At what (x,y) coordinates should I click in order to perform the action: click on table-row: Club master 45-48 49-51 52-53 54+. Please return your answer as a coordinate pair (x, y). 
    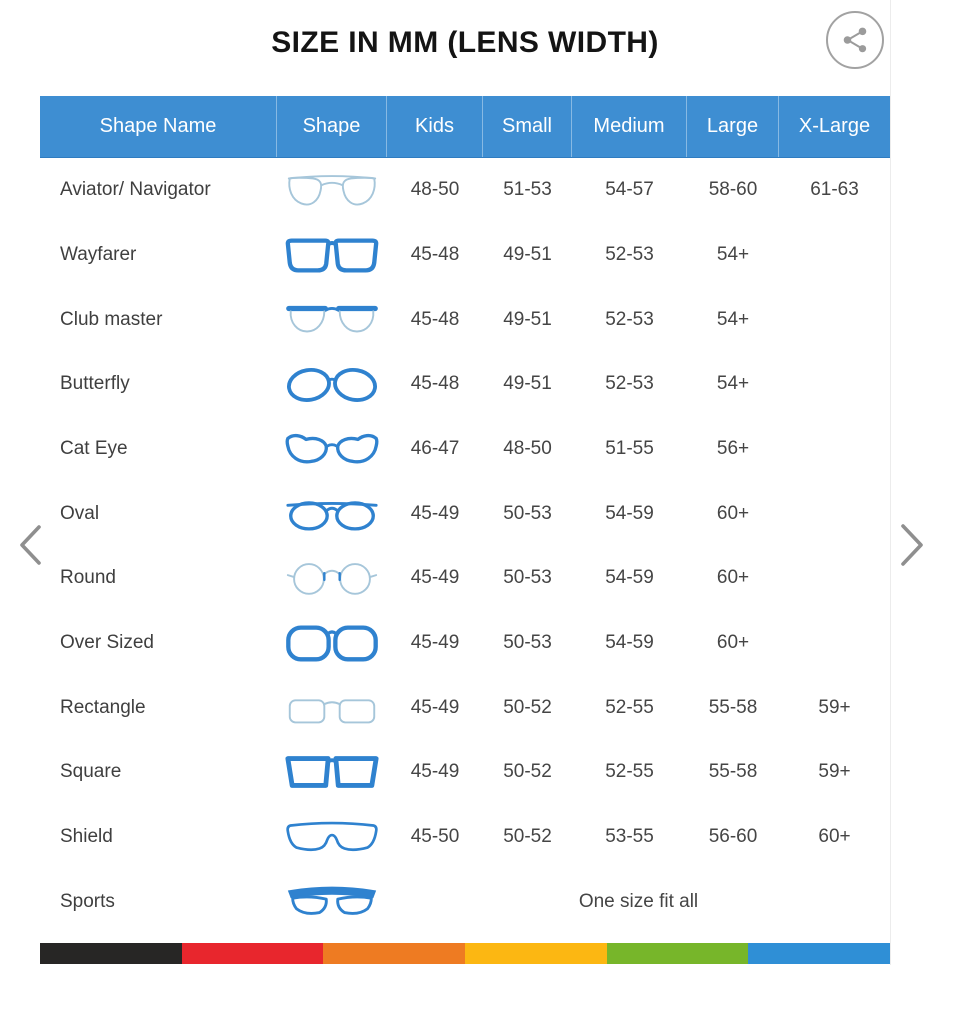
    Looking at the image, I should click on (465, 319).